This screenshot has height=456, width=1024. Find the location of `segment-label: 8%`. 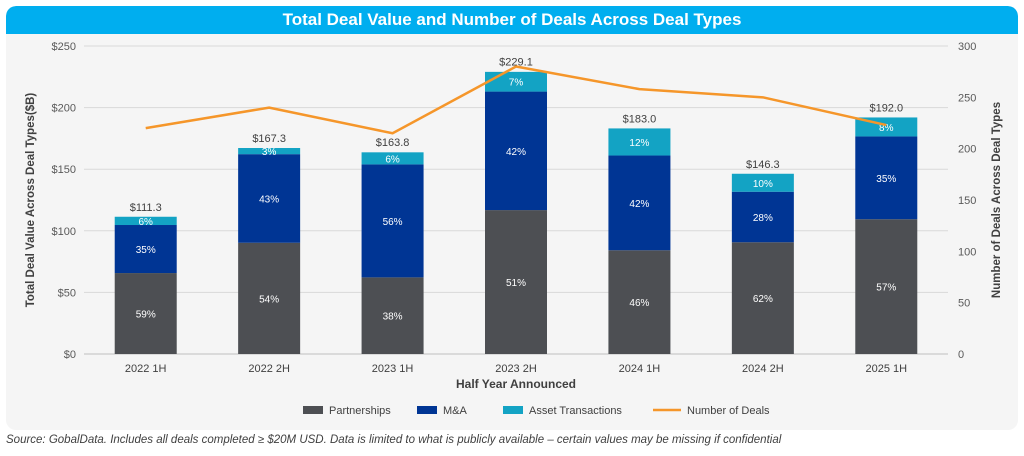

segment-label: 8% is located at coordinates (886, 128).